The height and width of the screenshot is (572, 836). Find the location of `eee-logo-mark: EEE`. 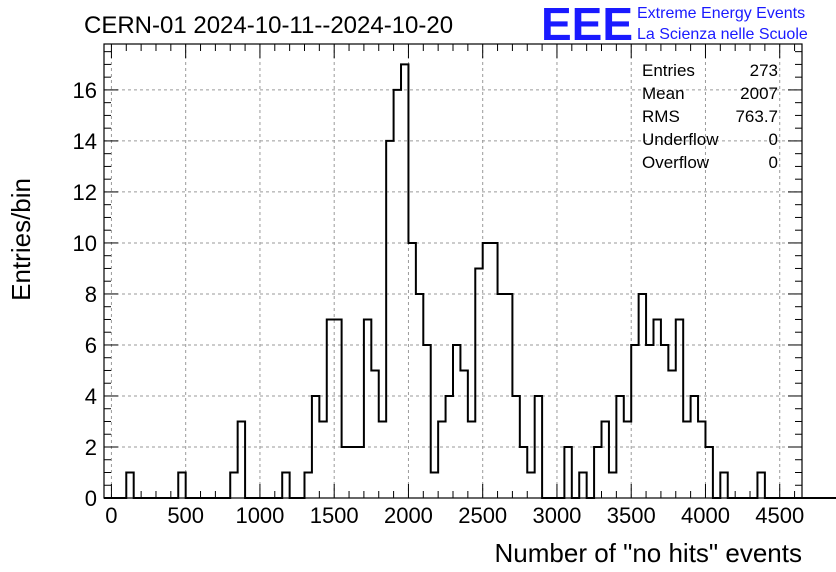

eee-logo-mark: EEE is located at coordinates (587, 25).